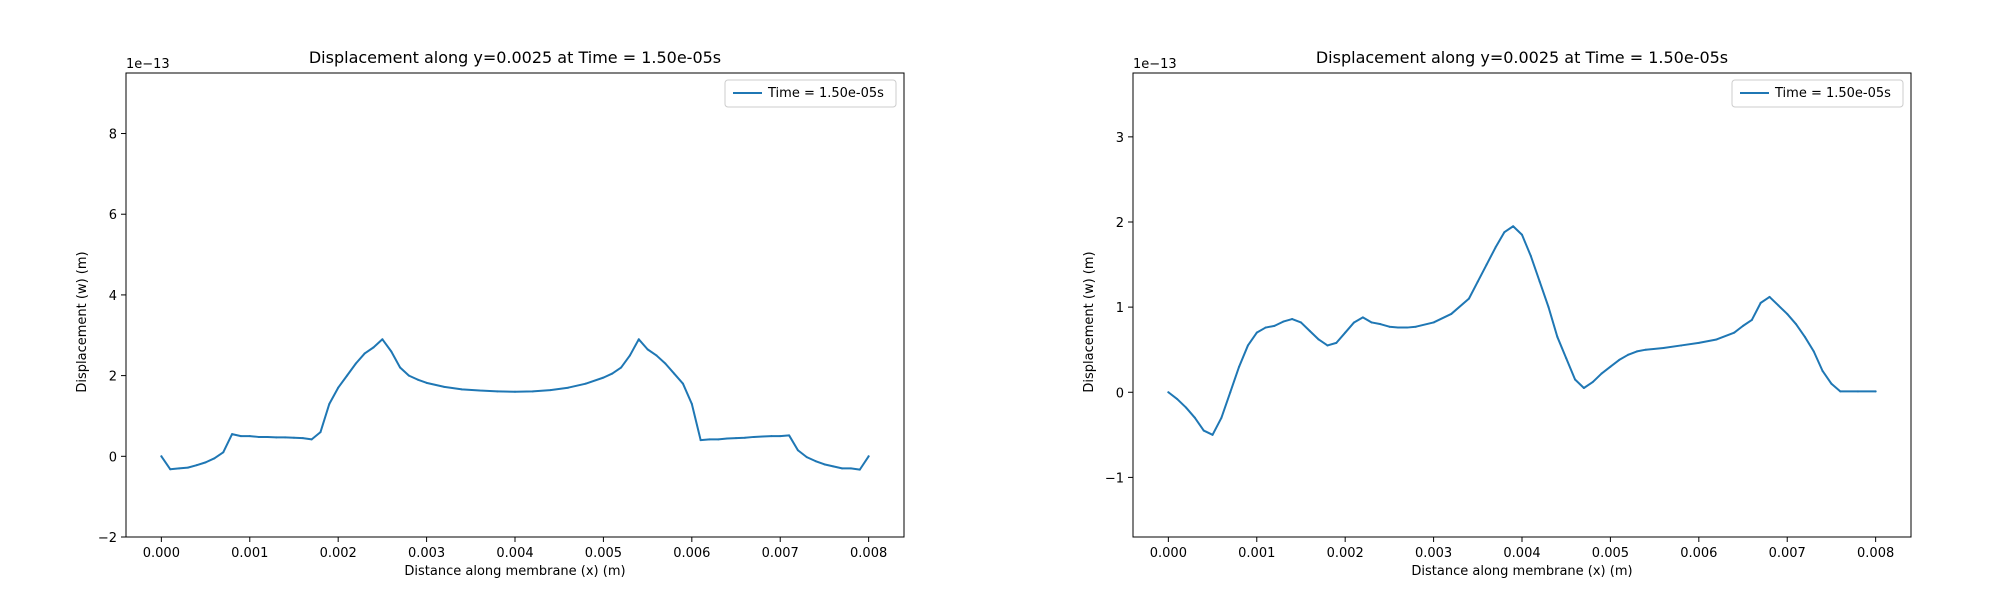 This screenshot has width=2000, height=600. Describe the element at coordinates (148, 64) in the screenshot. I see `chart-left-y-scale-label: 1e−13` at that location.